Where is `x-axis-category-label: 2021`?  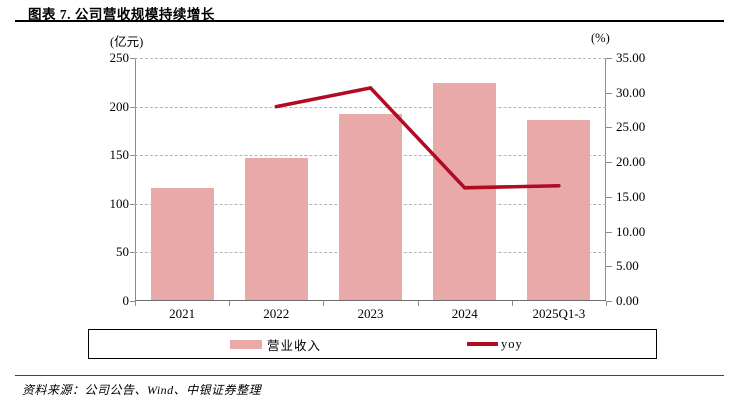
x-axis-category-label: 2021 is located at coordinates (182, 313).